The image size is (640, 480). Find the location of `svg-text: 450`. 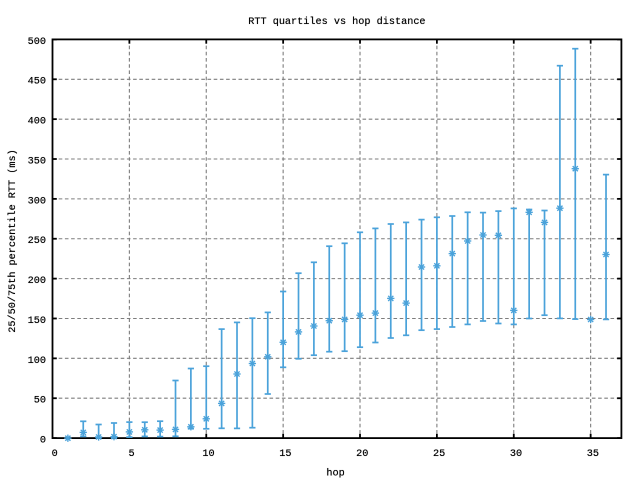

svg-text: 450 is located at coordinates (37, 82).